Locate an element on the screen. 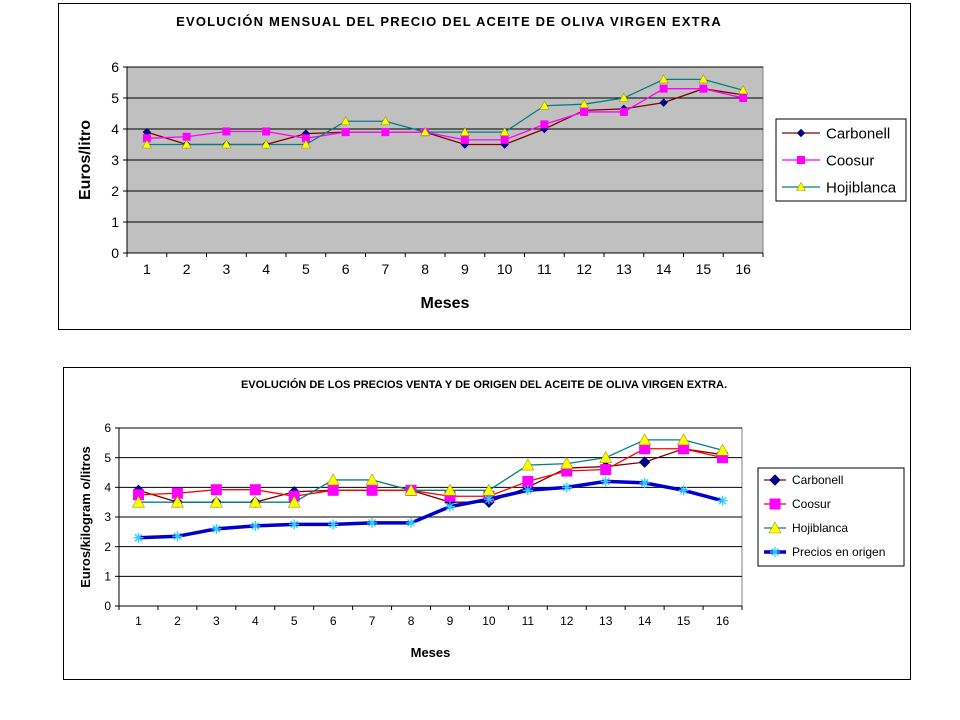  legend-entry: Hojiblanca is located at coordinates (806, 528).